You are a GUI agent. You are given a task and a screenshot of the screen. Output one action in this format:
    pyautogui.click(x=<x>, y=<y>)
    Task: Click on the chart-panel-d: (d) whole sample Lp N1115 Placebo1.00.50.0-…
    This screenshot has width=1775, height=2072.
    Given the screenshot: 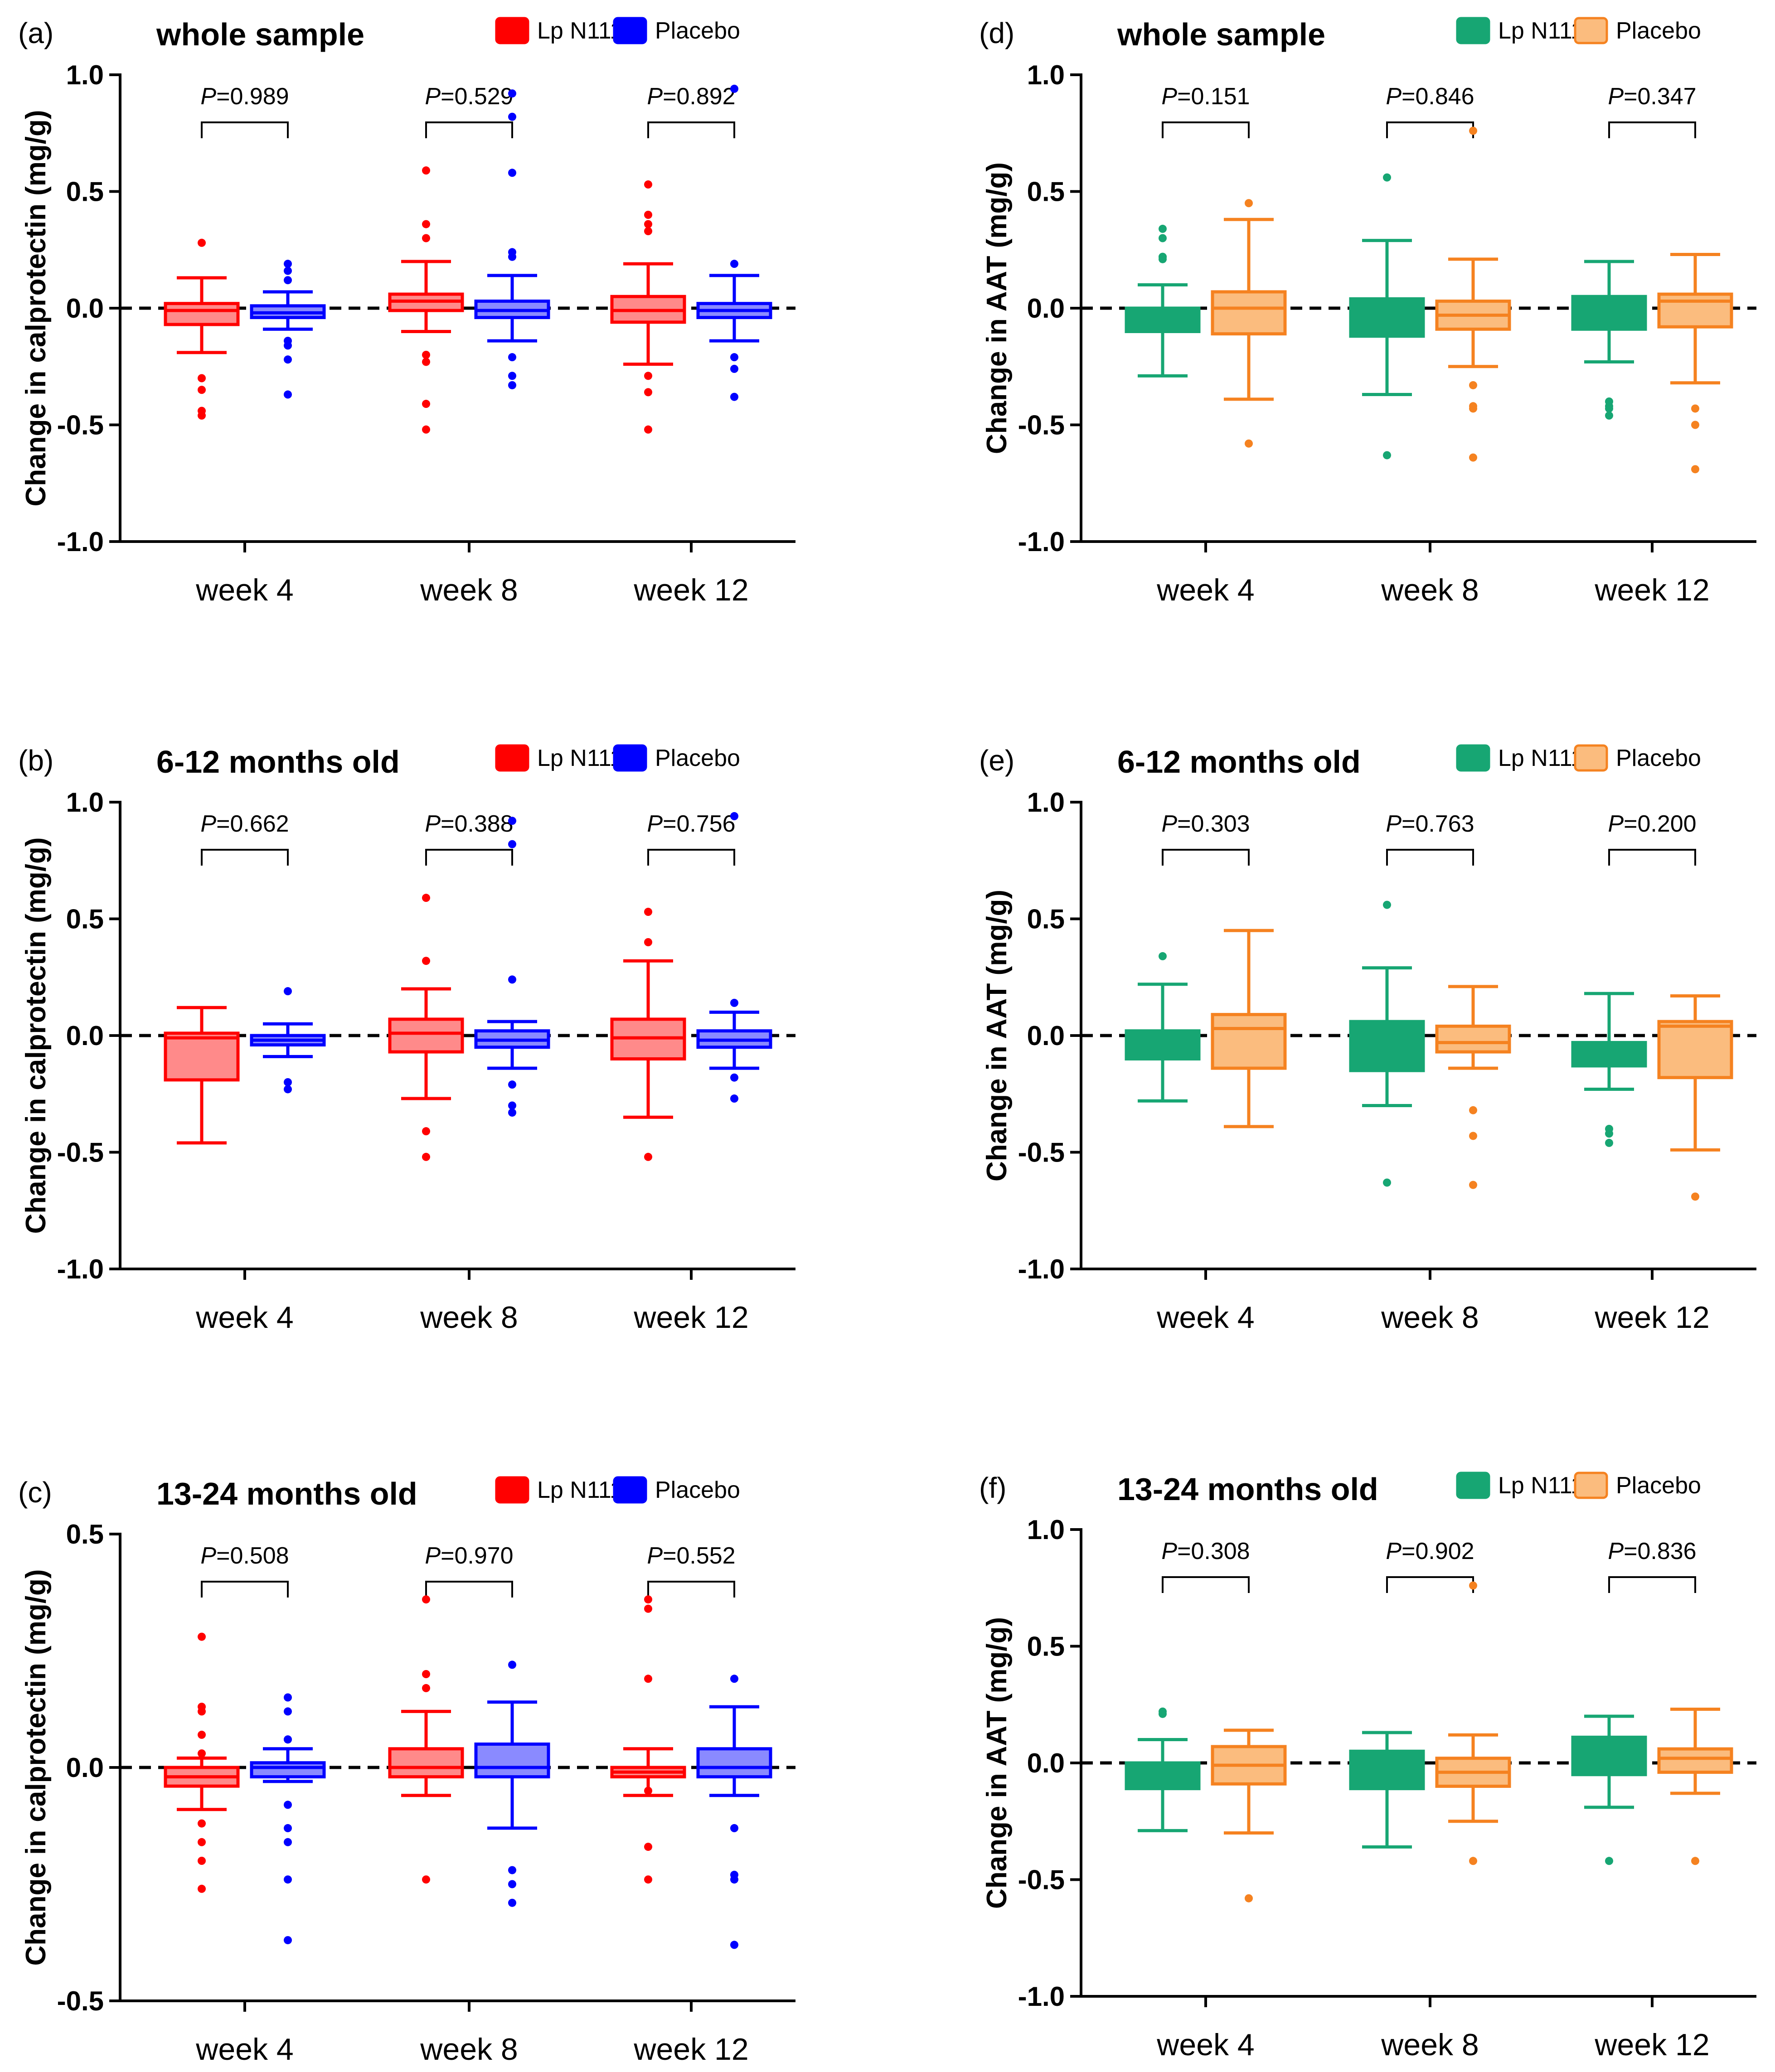 What is the action you would take?
    pyautogui.click(x=1367, y=312)
    